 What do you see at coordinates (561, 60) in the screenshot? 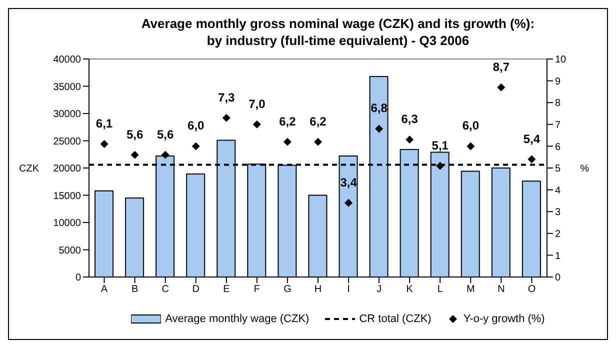
I see `y2-tick-label: 10` at bounding box center [561, 60].